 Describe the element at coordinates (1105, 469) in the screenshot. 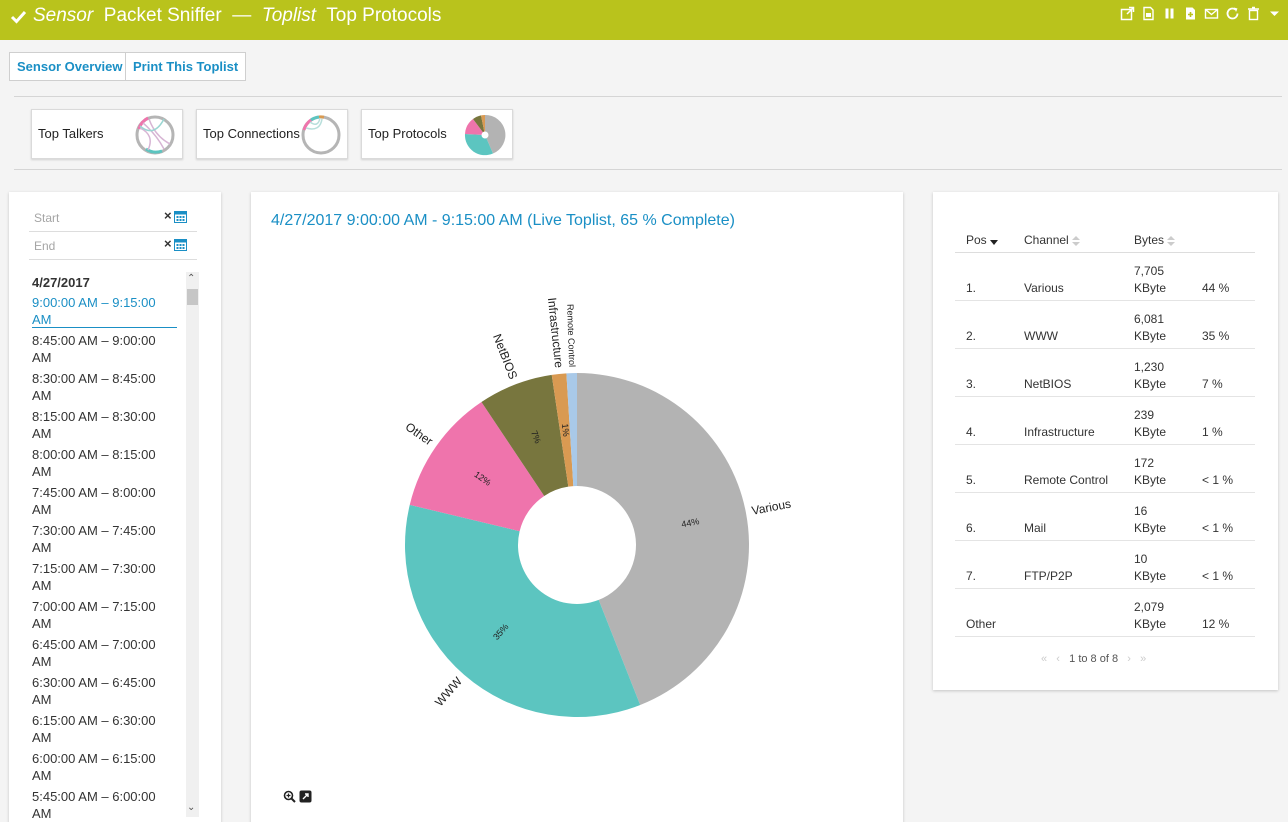

I see `table-row: 5. Remote Control 172 KByte < 1 %` at that location.